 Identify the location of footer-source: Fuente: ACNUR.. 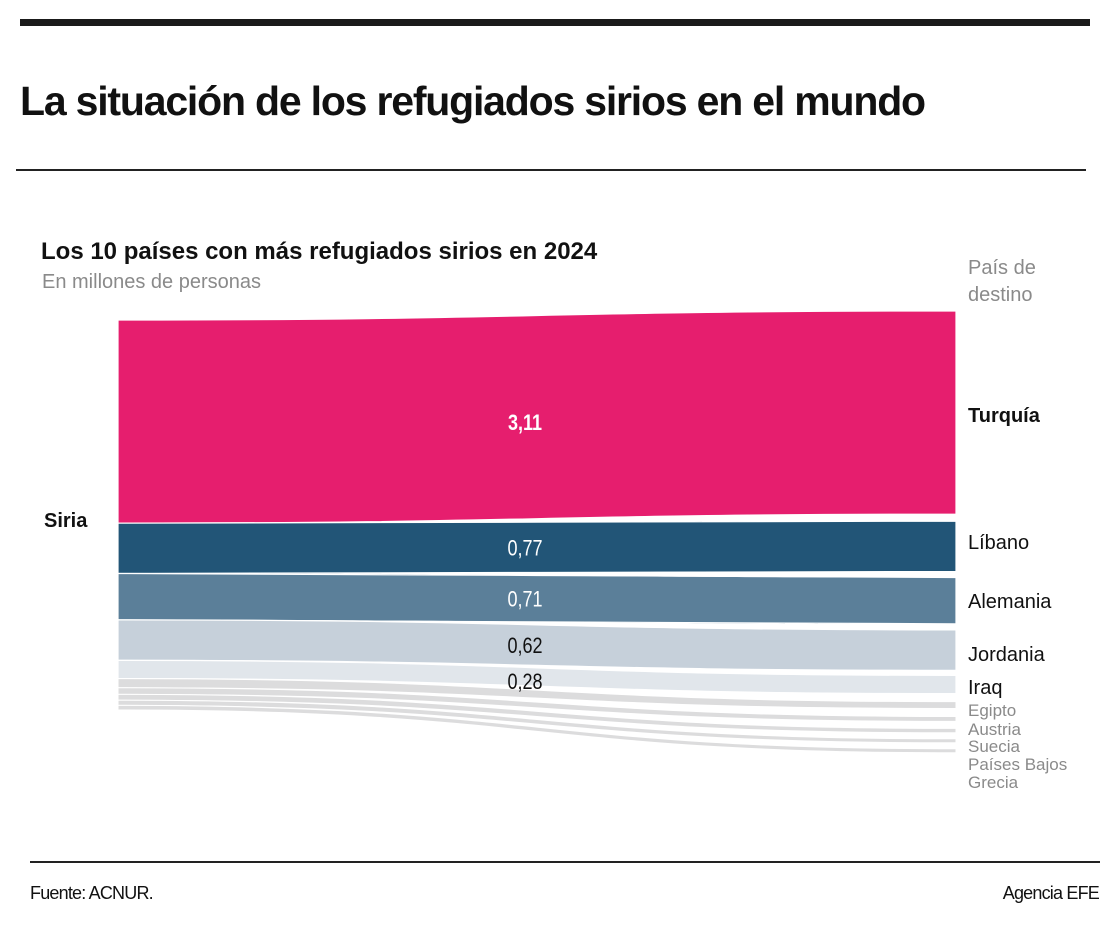
(92, 893).